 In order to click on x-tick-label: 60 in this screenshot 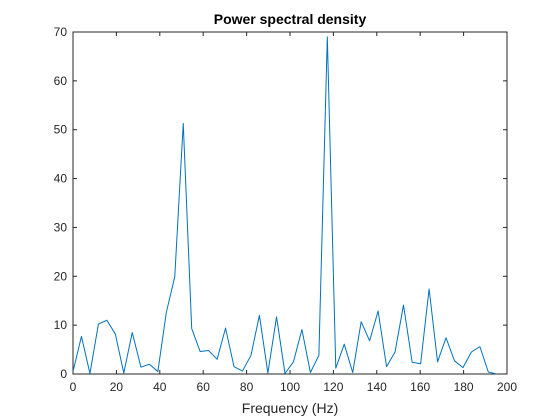, I will do `click(204, 387)`.